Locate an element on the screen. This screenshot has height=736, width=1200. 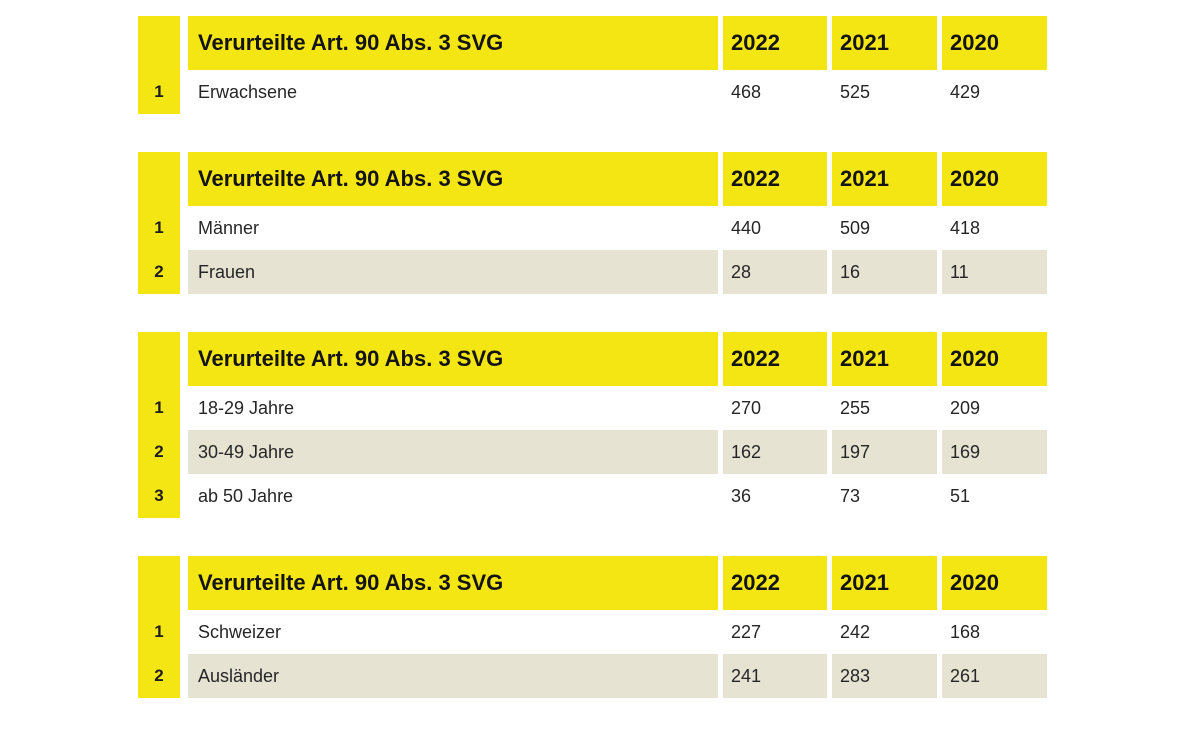
row-value: 418 is located at coordinates (994, 228).